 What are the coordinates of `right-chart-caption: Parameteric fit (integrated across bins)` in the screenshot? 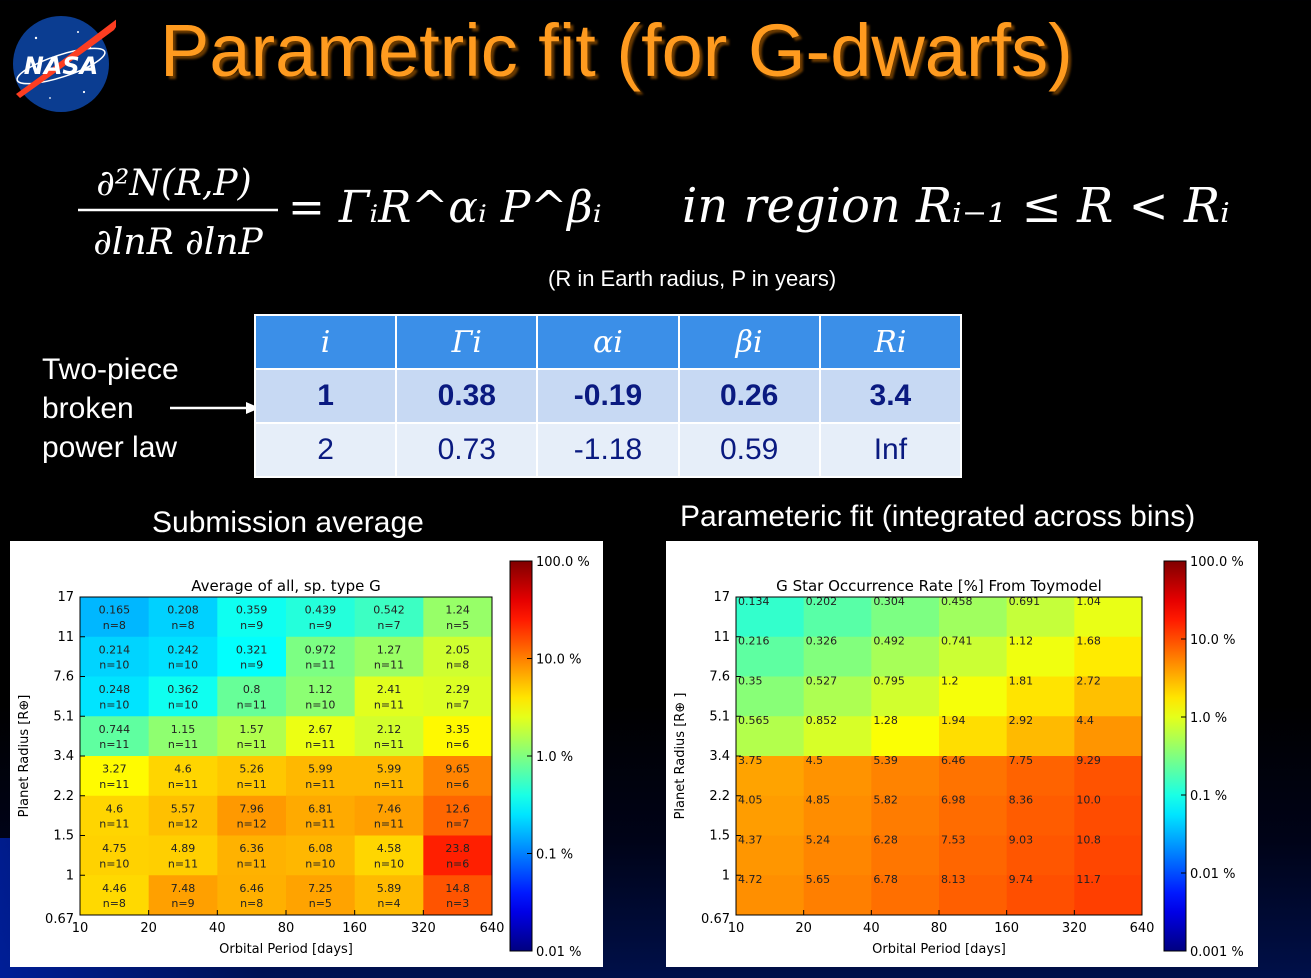 It's located at (938, 516).